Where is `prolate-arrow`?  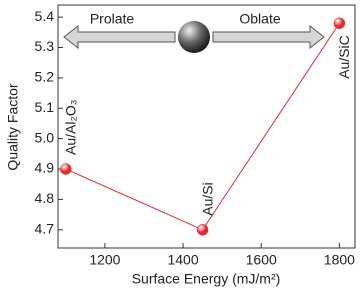 prolate-arrow is located at coordinates (119, 37).